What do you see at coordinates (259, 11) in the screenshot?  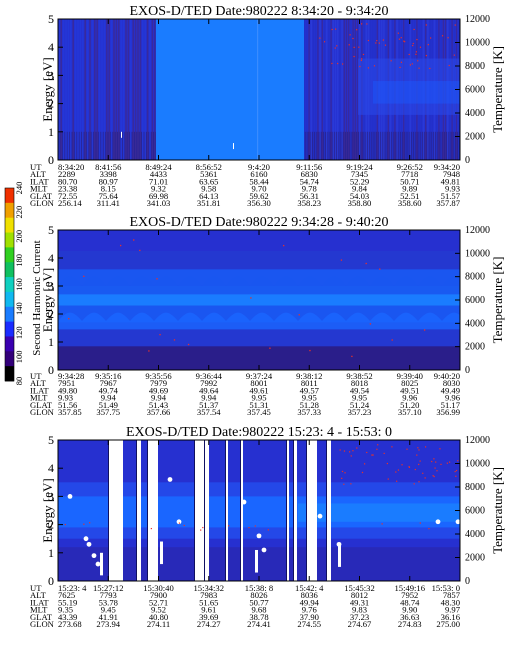 I see `chart-title: EXOS-D/TED Date:980222 8:34:20 - 9:34:20` at bounding box center [259, 11].